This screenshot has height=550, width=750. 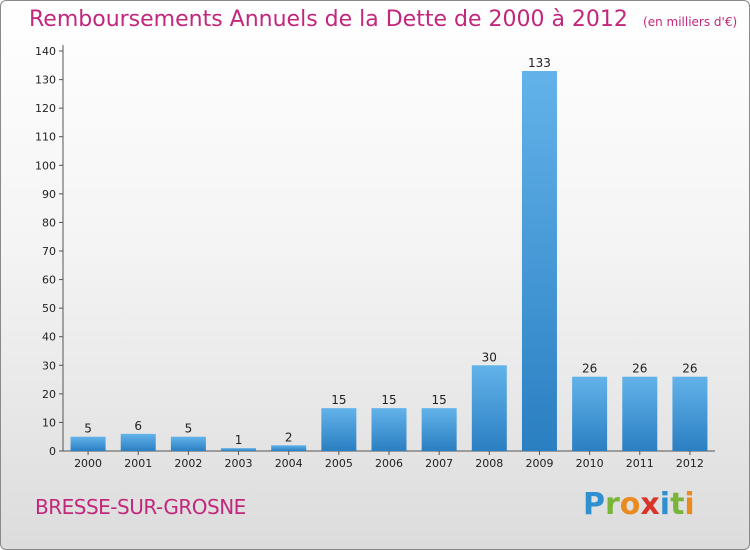 I want to click on y-tick-label: 80, so click(x=49, y=222).